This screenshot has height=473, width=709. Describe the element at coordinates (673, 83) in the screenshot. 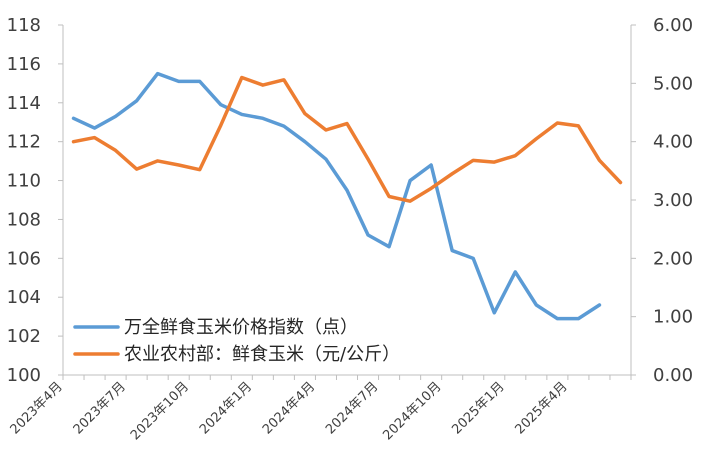

I see `y-right-tick-label: 5.00` at that location.